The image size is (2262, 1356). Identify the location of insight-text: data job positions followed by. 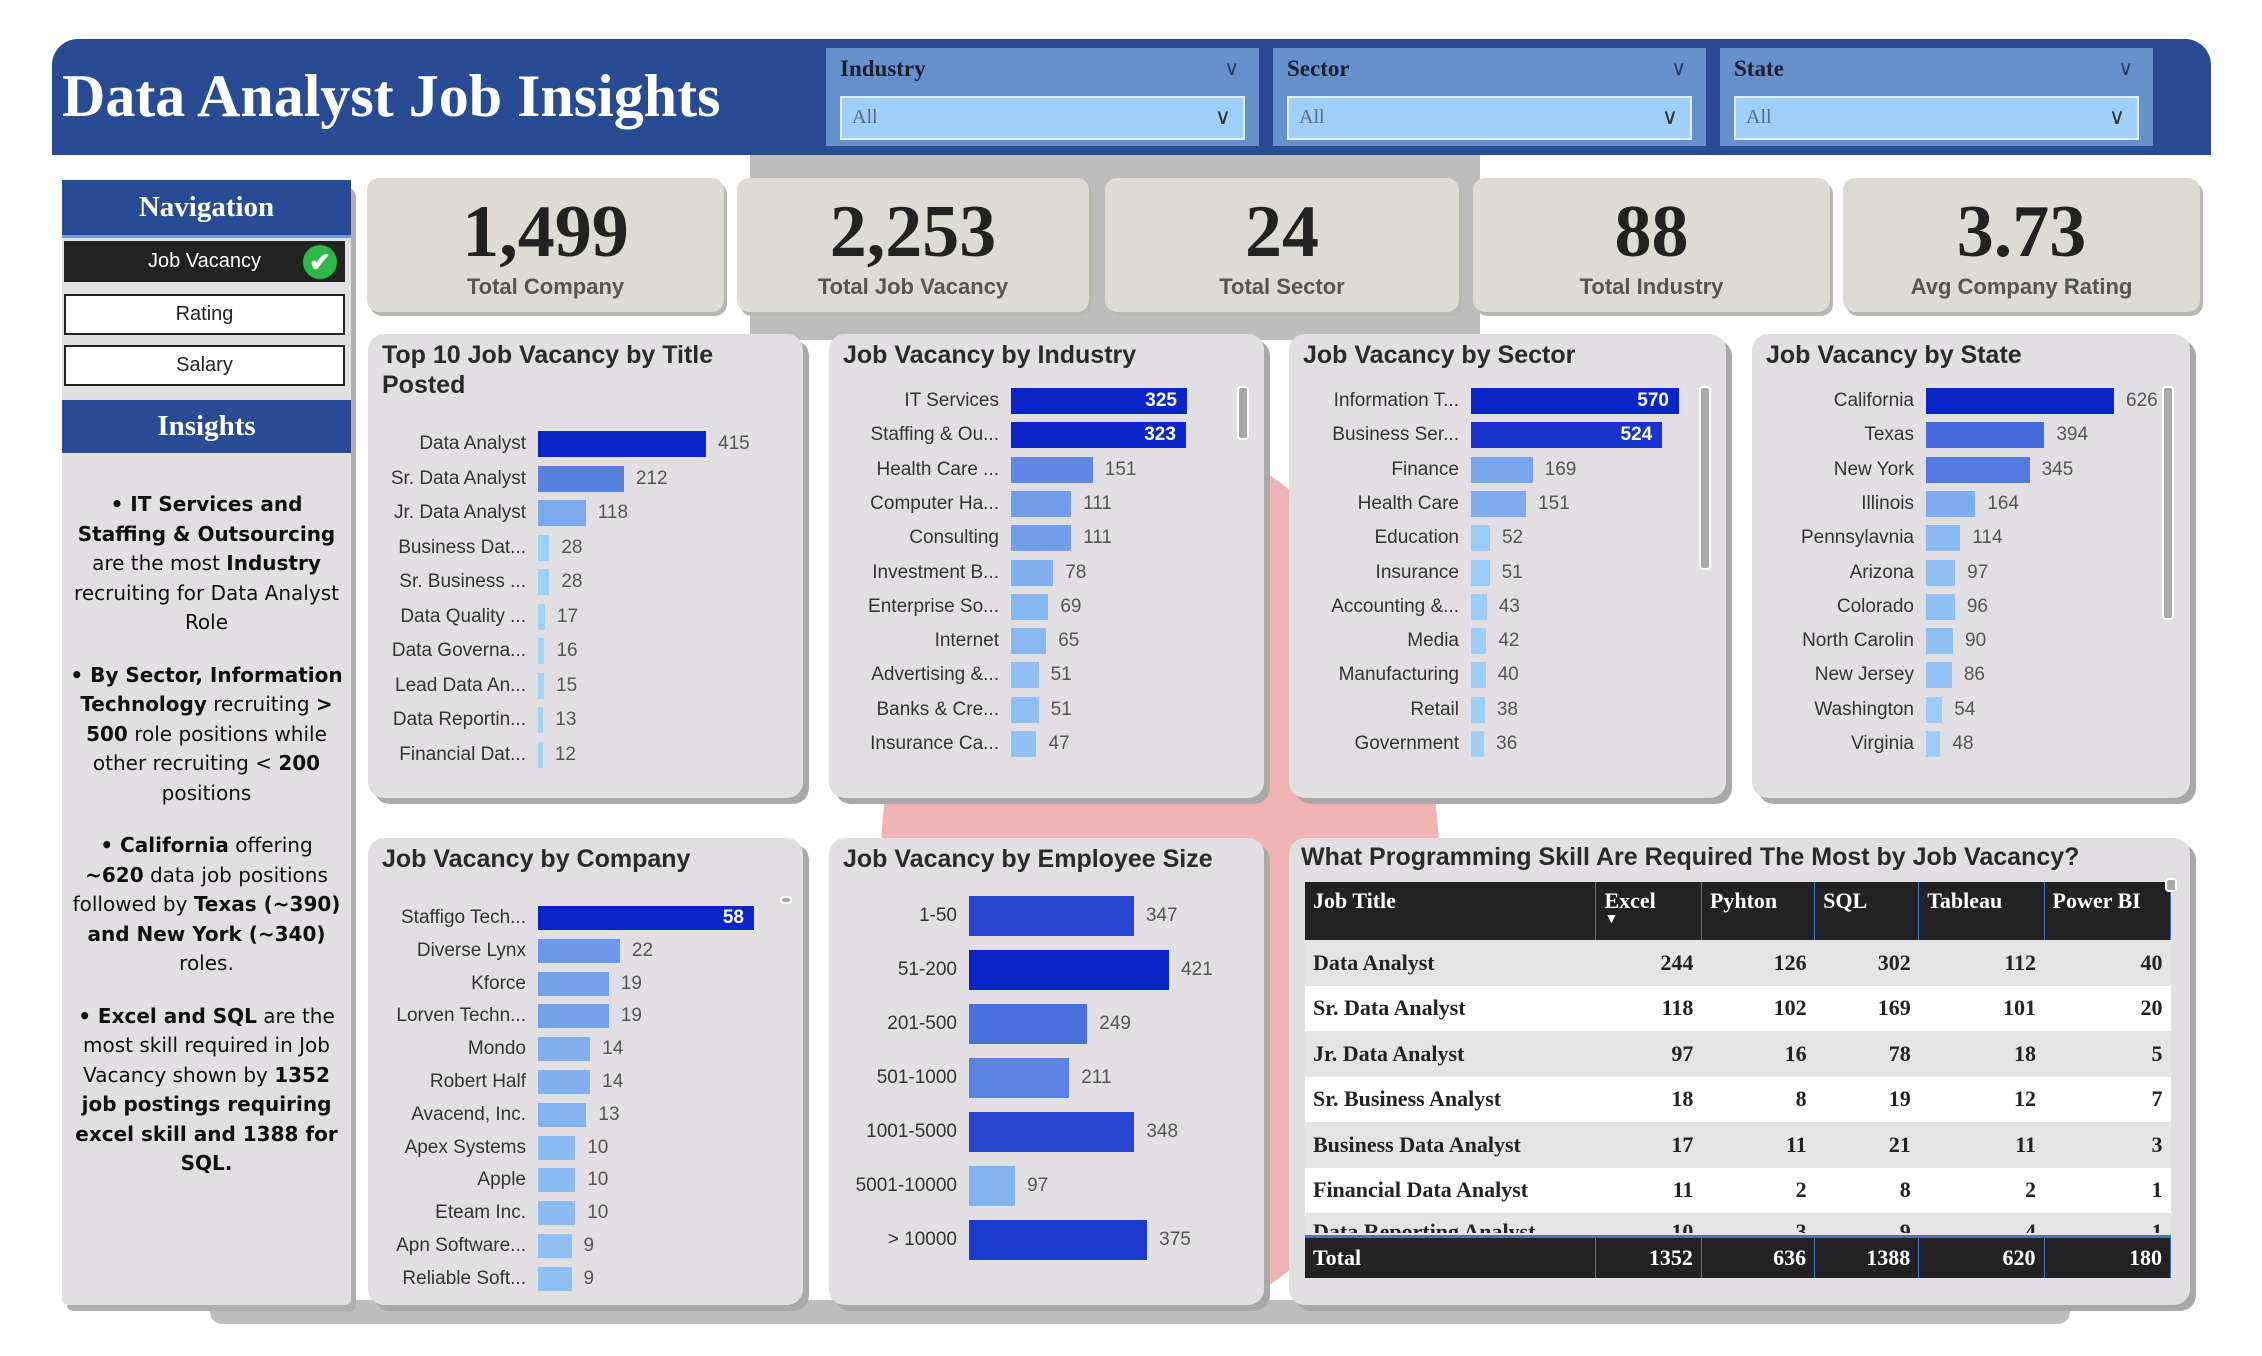
(200, 889).